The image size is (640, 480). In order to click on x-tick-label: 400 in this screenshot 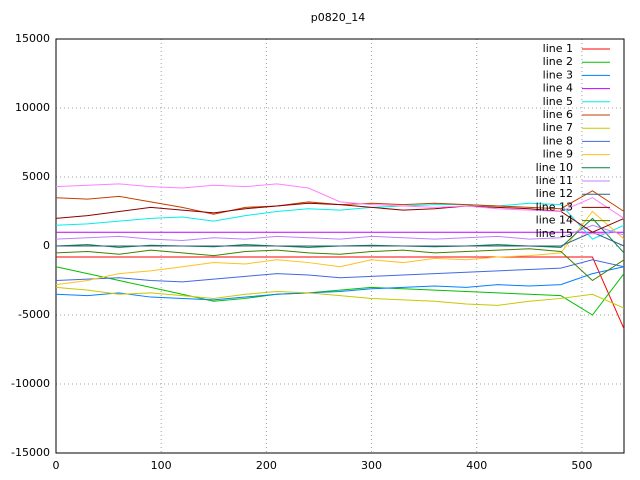, I will do `click(476, 465)`.